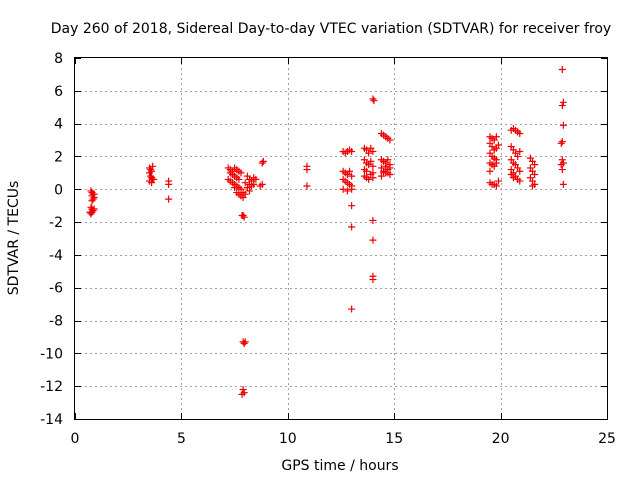  What do you see at coordinates (181, 439) in the screenshot?
I see `x-tick-label: 5` at bounding box center [181, 439].